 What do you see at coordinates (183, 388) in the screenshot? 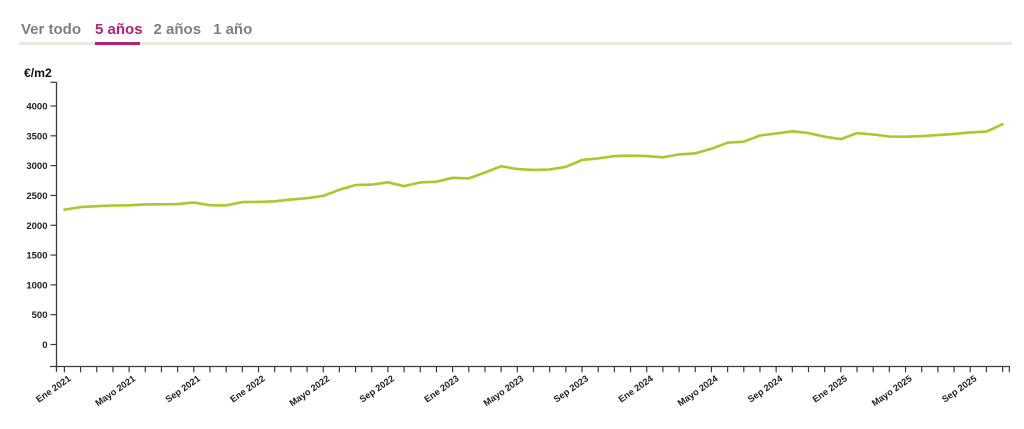
I see `svg-text: Sep 2021` at bounding box center [183, 388].